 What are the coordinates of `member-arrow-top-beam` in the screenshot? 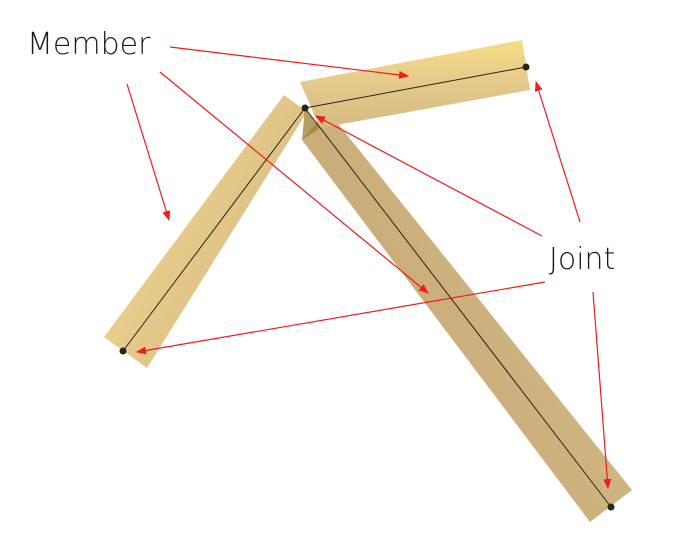 It's located at (289, 62).